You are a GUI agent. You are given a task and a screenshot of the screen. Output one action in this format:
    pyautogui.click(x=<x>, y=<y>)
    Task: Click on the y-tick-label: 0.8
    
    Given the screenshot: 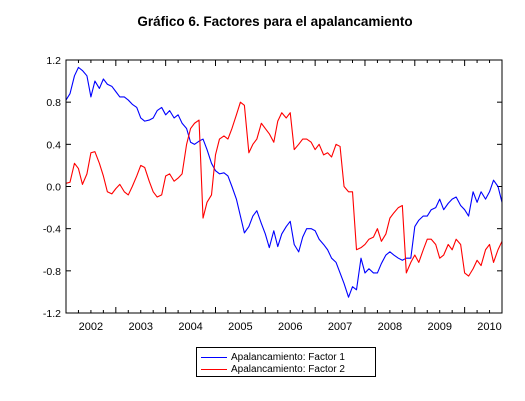 What is the action you would take?
    pyautogui.click(x=53, y=103)
    